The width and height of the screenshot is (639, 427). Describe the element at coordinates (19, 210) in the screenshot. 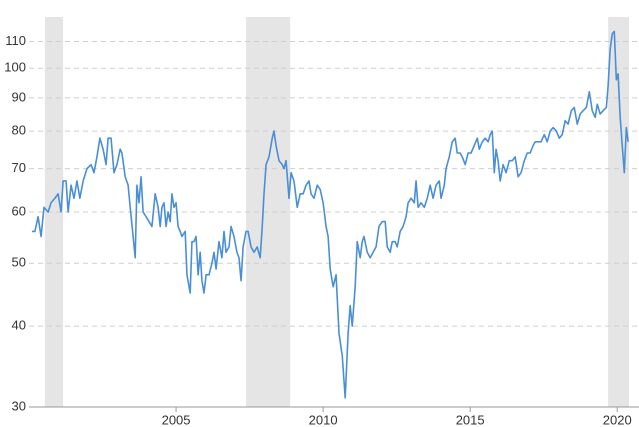

I see `y-tick-label: 60` at that location.